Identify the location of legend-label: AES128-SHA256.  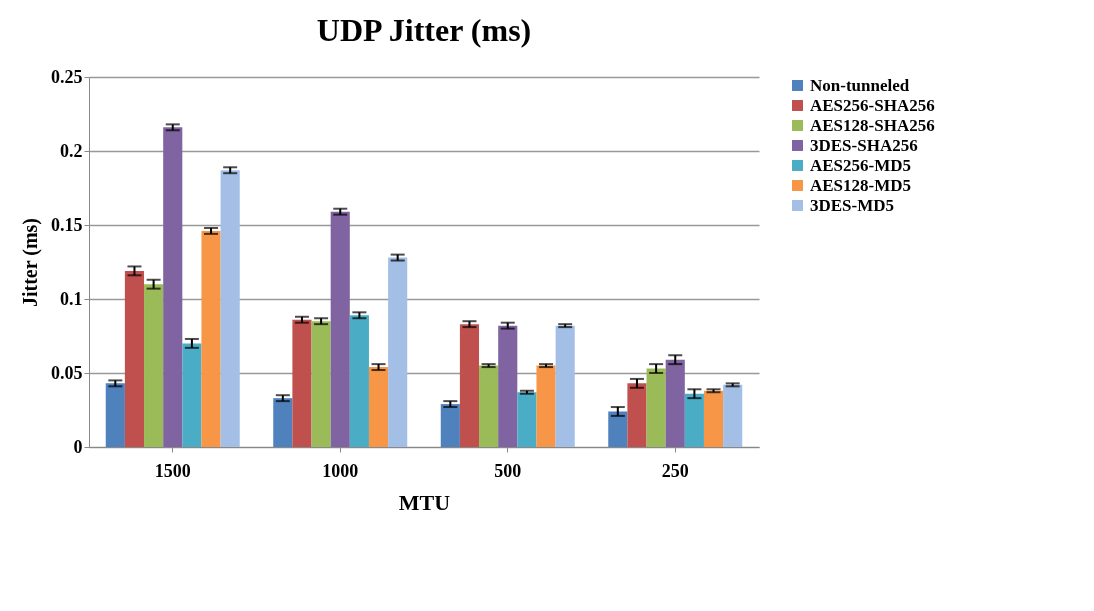
(872, 125).